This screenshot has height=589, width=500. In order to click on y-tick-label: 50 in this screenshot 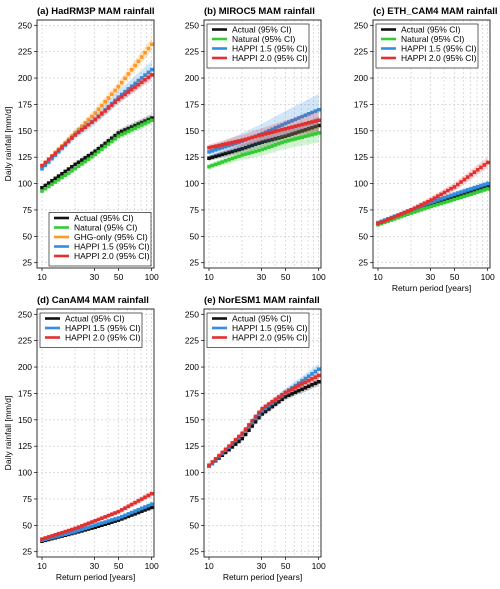, I will do `click(195, 236)`.